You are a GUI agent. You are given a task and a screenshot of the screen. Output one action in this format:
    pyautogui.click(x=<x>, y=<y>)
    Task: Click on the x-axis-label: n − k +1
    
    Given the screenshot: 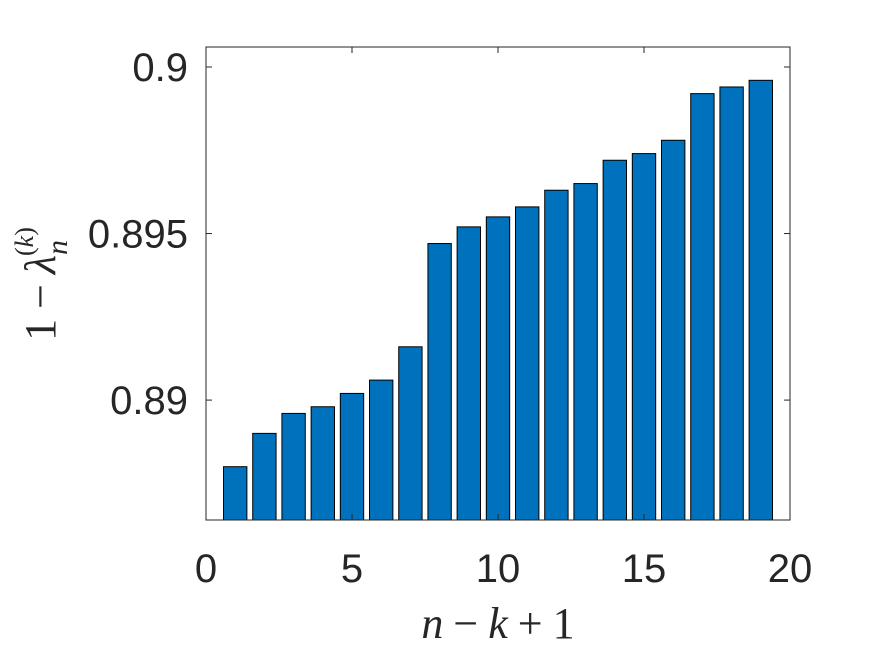 What is the action you would take?
    pyautogui.click(x=497, y=623)
    